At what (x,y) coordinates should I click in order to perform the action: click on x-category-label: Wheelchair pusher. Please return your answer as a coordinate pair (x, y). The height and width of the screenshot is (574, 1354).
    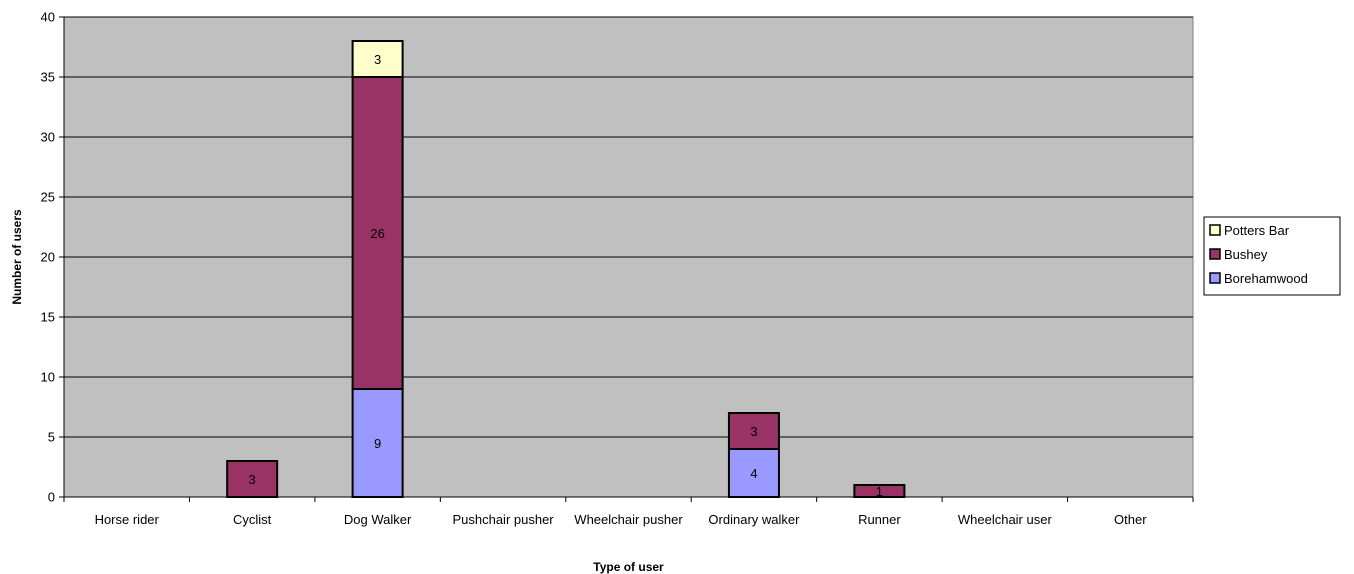
    Looking at the image, I should click on (628, 519).